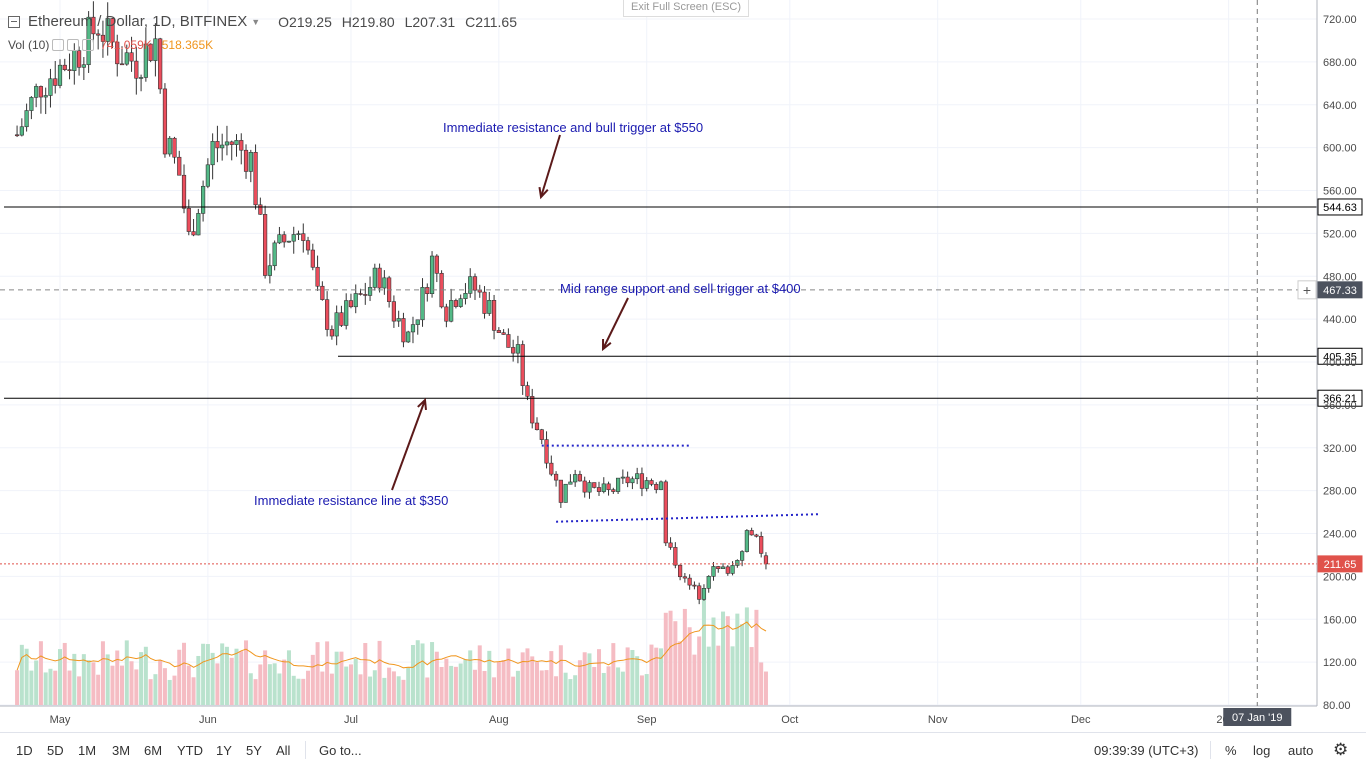 Image resolution: width=1366 pixels, height=769 pixels. Describe the element at coordinates (254, 750) in the screenshot. I see `timeframe-5y: 5Y` at that location.